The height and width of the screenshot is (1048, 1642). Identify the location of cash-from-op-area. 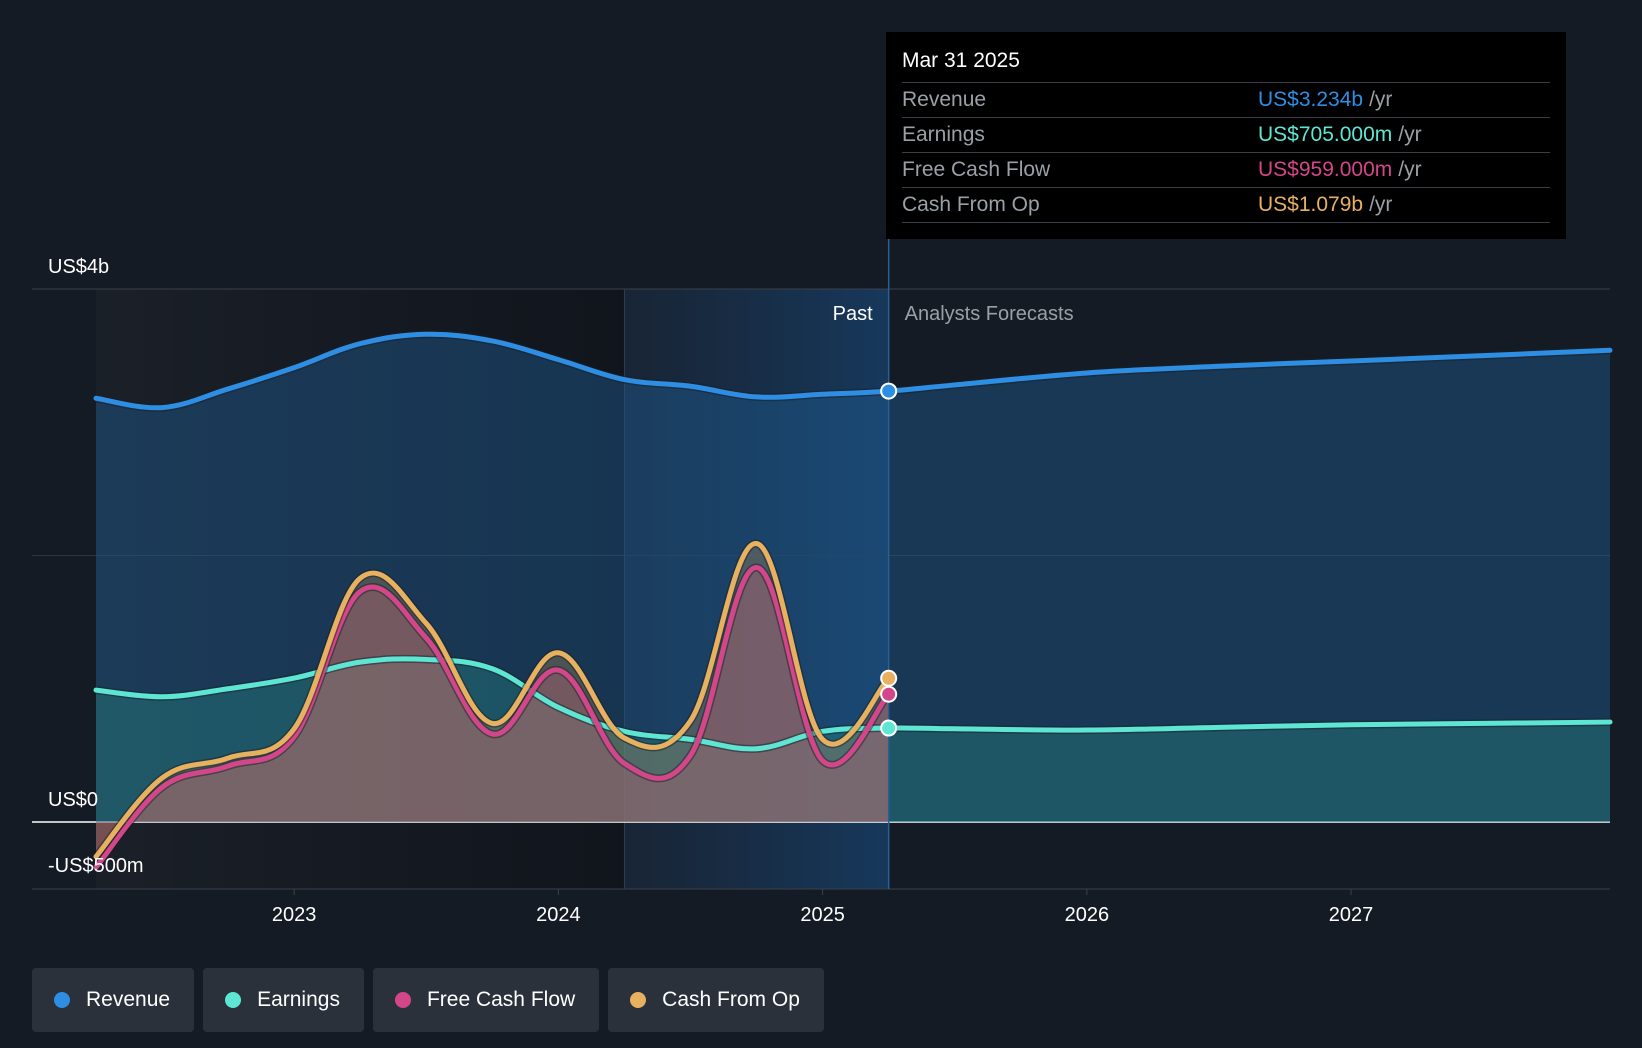
(492, 700).